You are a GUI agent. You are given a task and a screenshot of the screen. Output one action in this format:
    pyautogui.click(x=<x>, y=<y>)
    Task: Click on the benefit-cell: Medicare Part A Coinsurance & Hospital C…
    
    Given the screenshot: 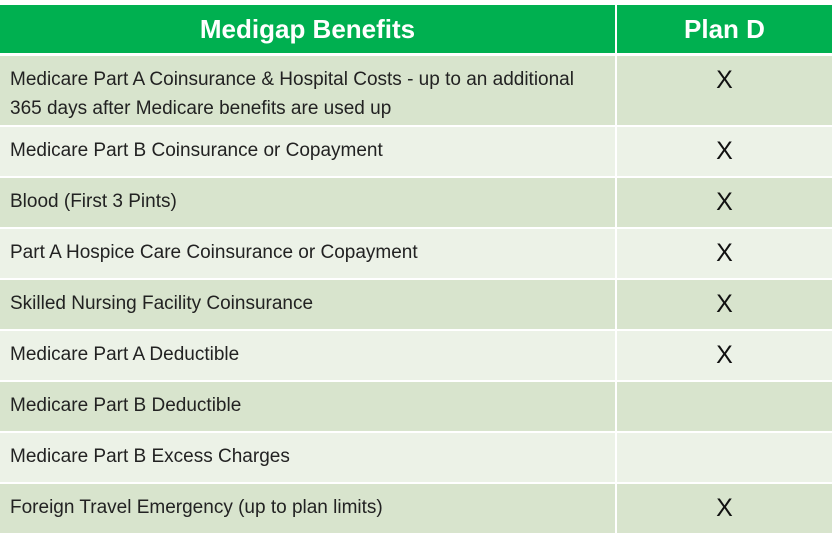 What is the action you would take?
    pyautogui.click(x=307, y=90)
    